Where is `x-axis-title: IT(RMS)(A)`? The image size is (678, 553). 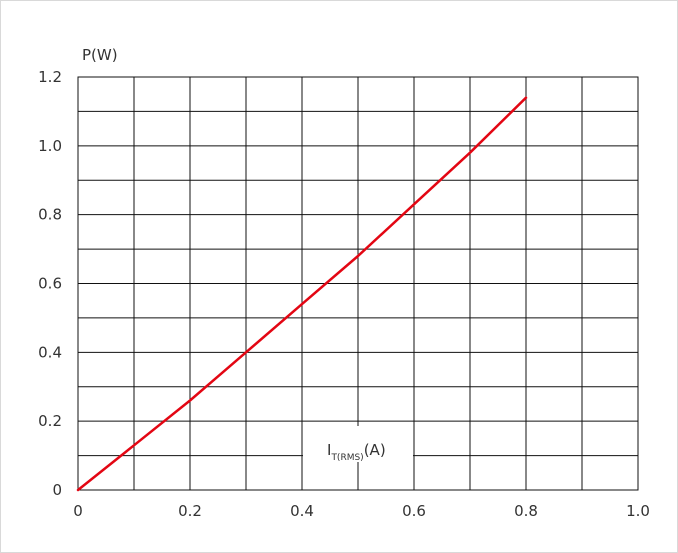
x-axis-title: IT(RMS)(A) is located at coordinates (356, 452).